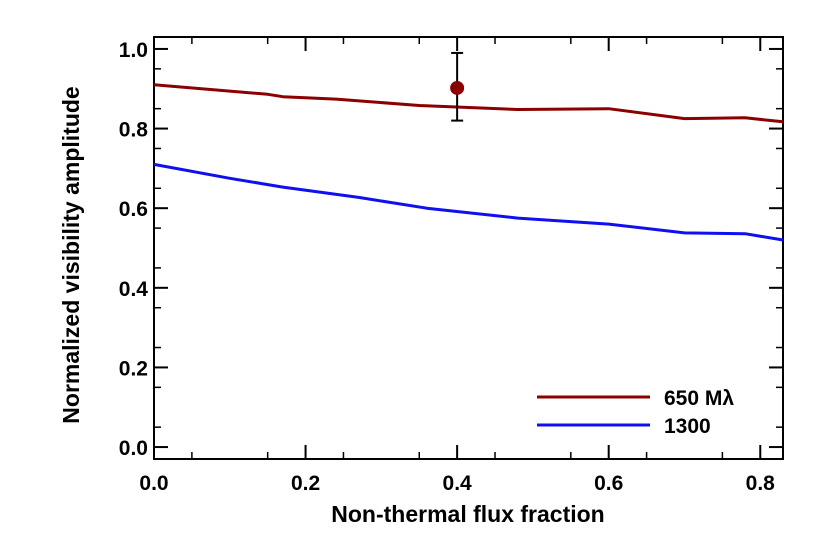 This screenshot has height=552, width=830. What do you see at coordinates (635, 412) in the screenshot?
I see `legend: 650 Mλ 1300` at bounding box center [635, 412].